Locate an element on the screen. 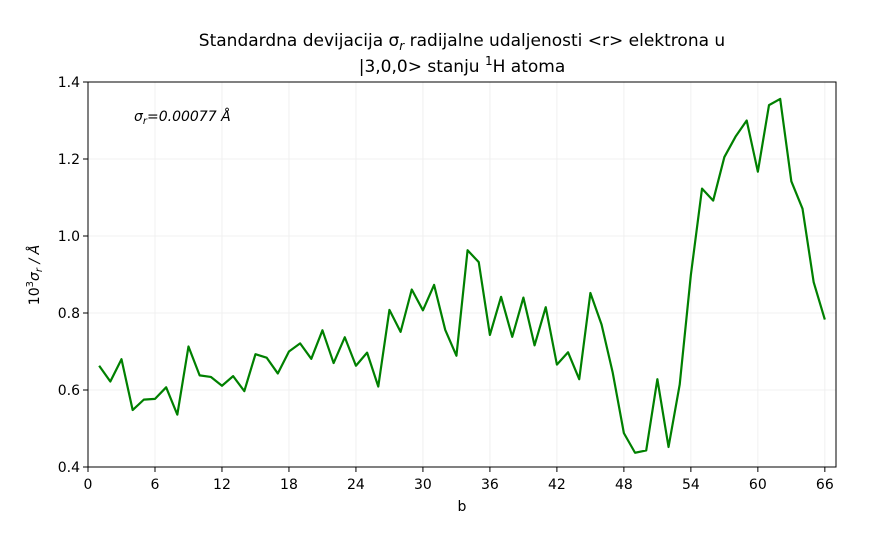  y-tick-label: 0.4 is located at coordinates (69, 468).